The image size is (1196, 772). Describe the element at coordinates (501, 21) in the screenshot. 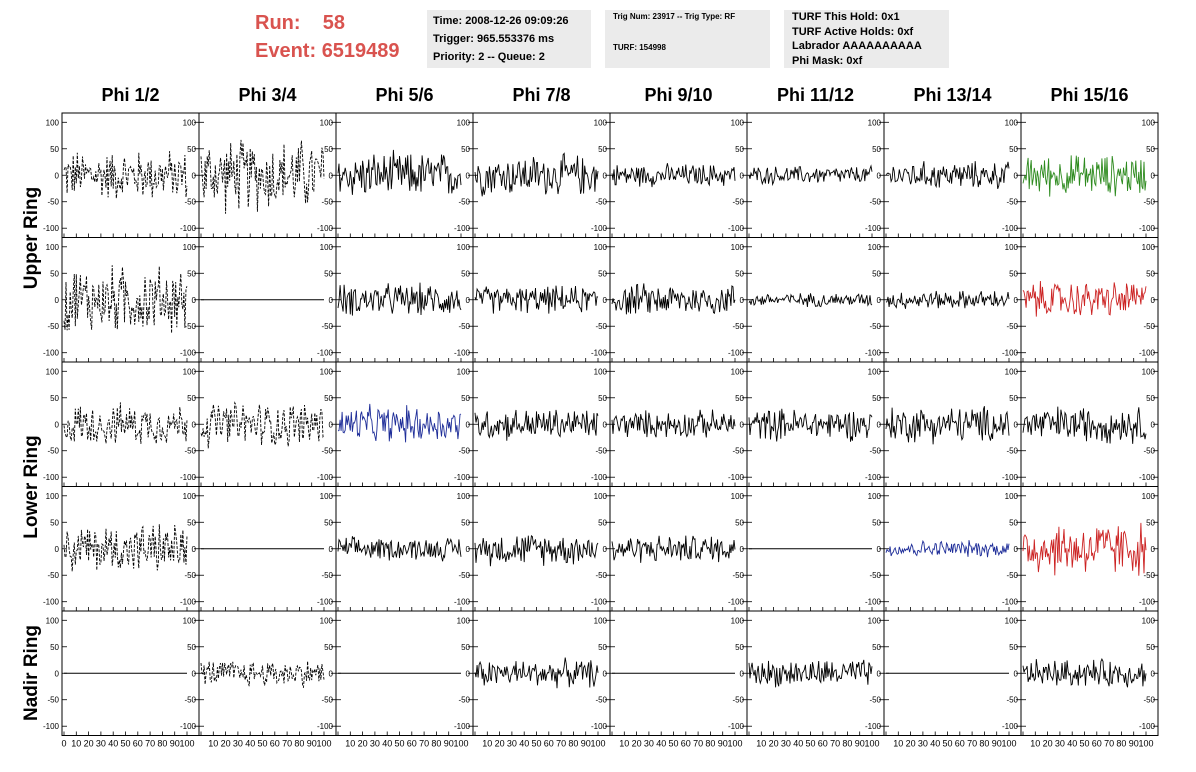

I see `time-info-line-0: Time: 2008-12-26 09:09:26` at that location.